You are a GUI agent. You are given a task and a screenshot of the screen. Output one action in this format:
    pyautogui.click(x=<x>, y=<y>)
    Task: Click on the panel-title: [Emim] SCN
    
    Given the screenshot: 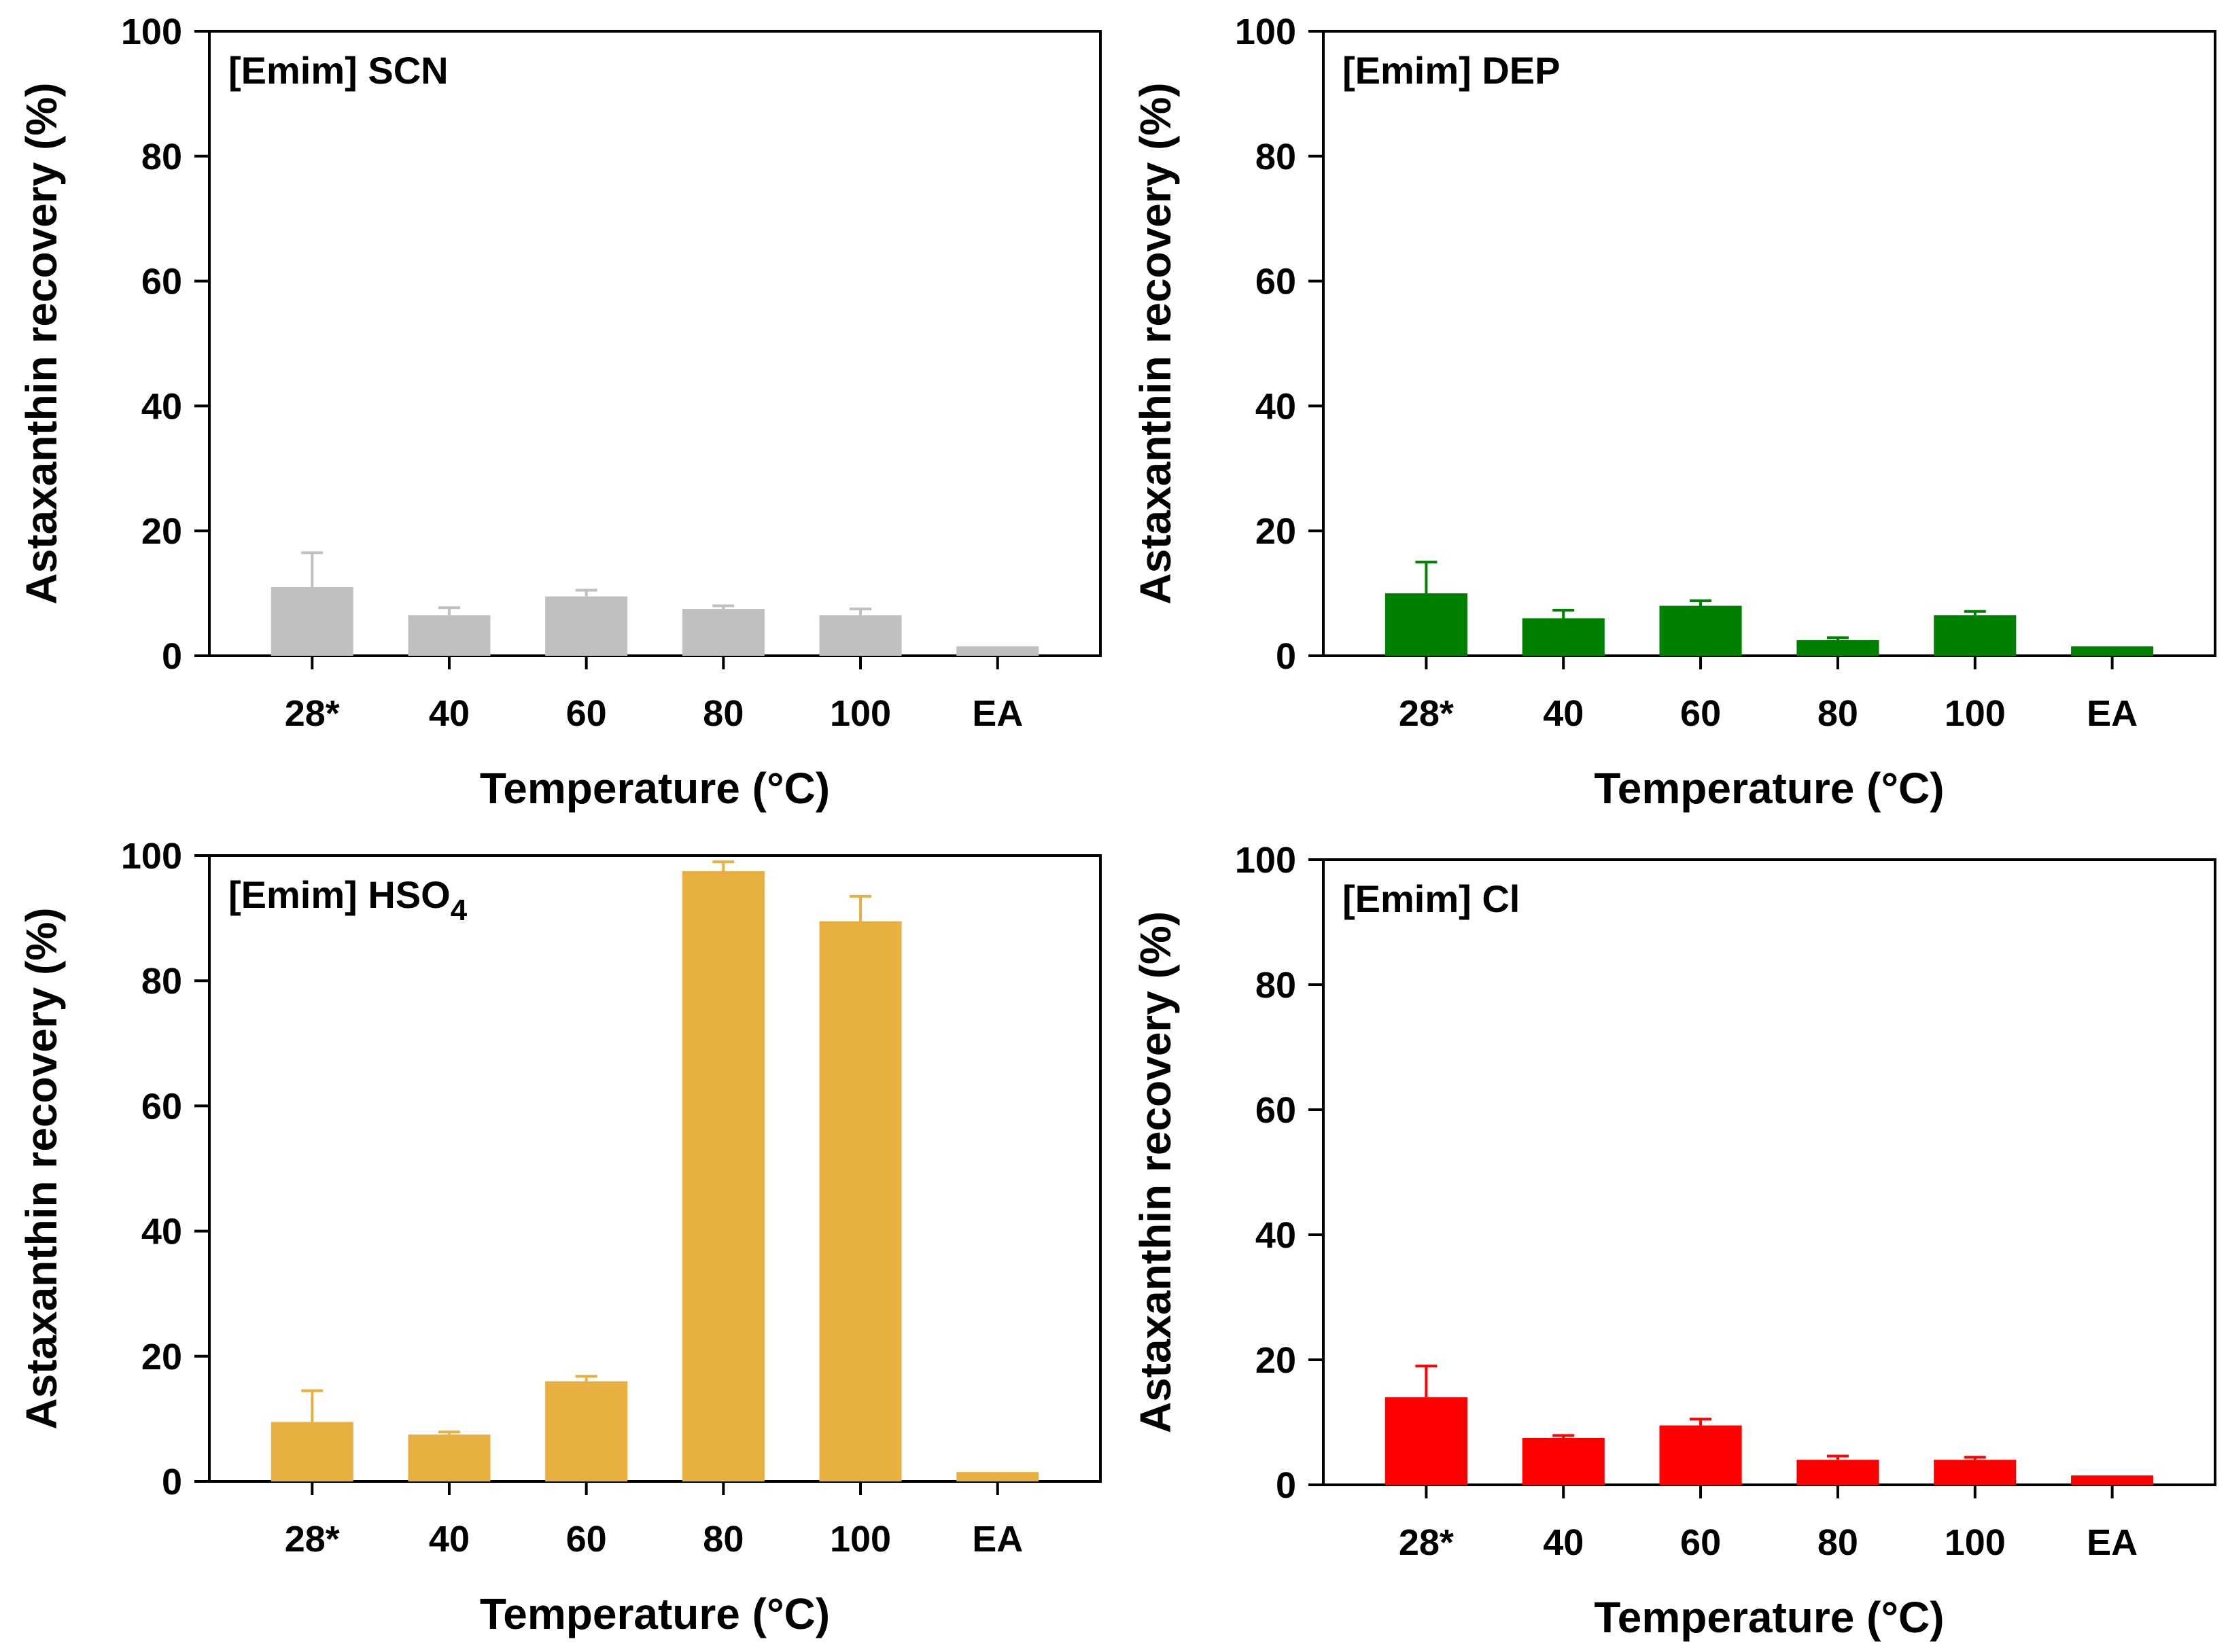 What is the action you would take?
    pyautogui.click(x=338, y=70)
    